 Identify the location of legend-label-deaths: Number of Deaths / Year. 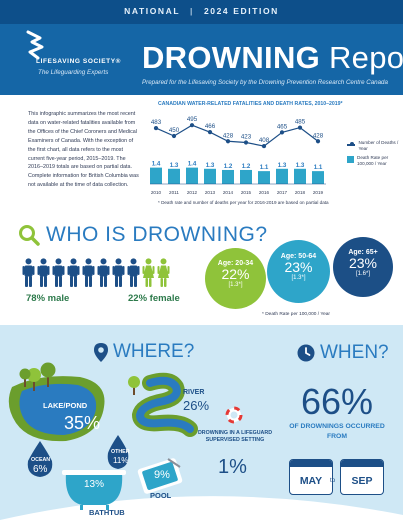
(378, 145).